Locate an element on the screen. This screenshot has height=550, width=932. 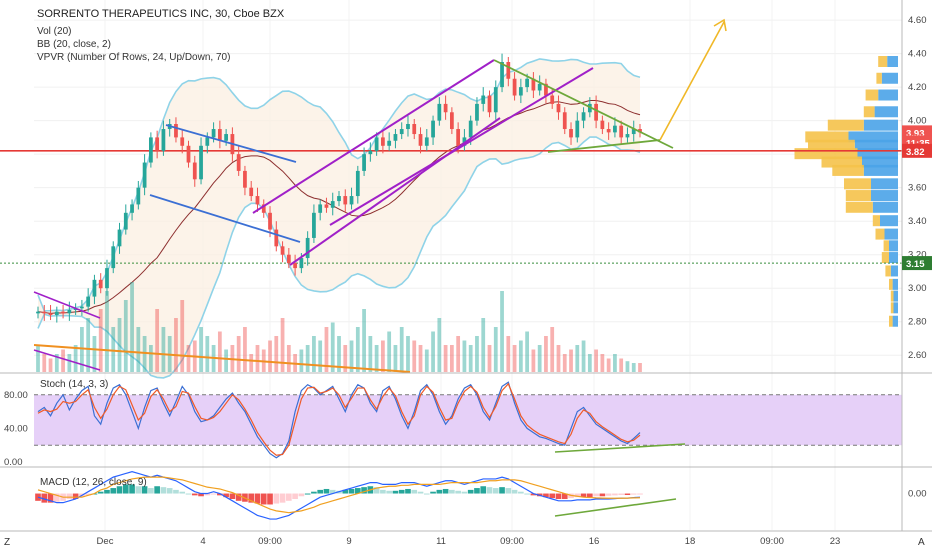
price-tick: 2.80 is located at coordinates (917, 322).